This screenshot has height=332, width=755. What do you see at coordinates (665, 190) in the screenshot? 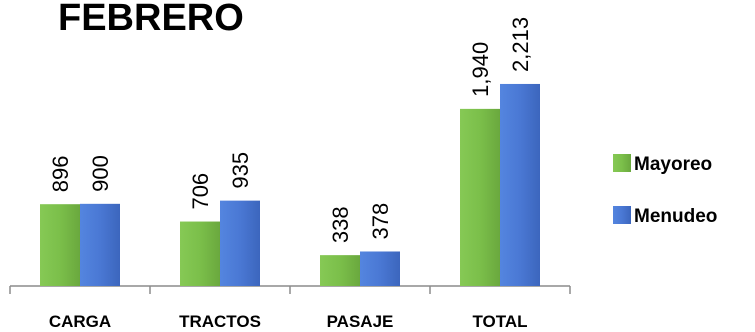
I see `legend: Mayoreo Menudeo` at bounding box center [665, 190].